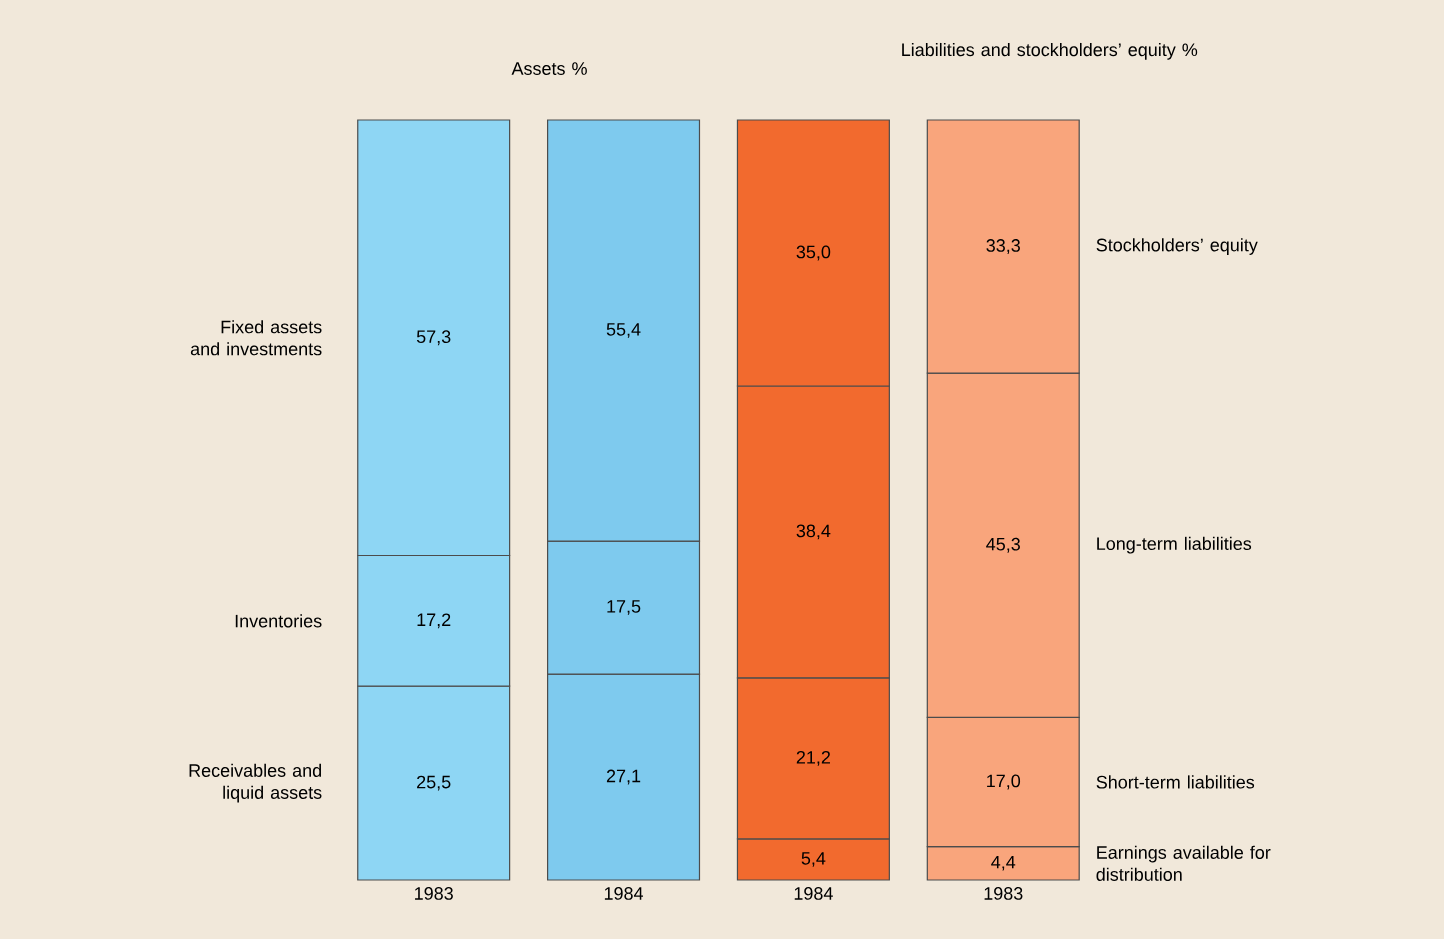 This screenshot has height=939, width=1444. Describe the element at coordinates (433, 338) in the screenshot. I see `data-label: 57,3` at that location.